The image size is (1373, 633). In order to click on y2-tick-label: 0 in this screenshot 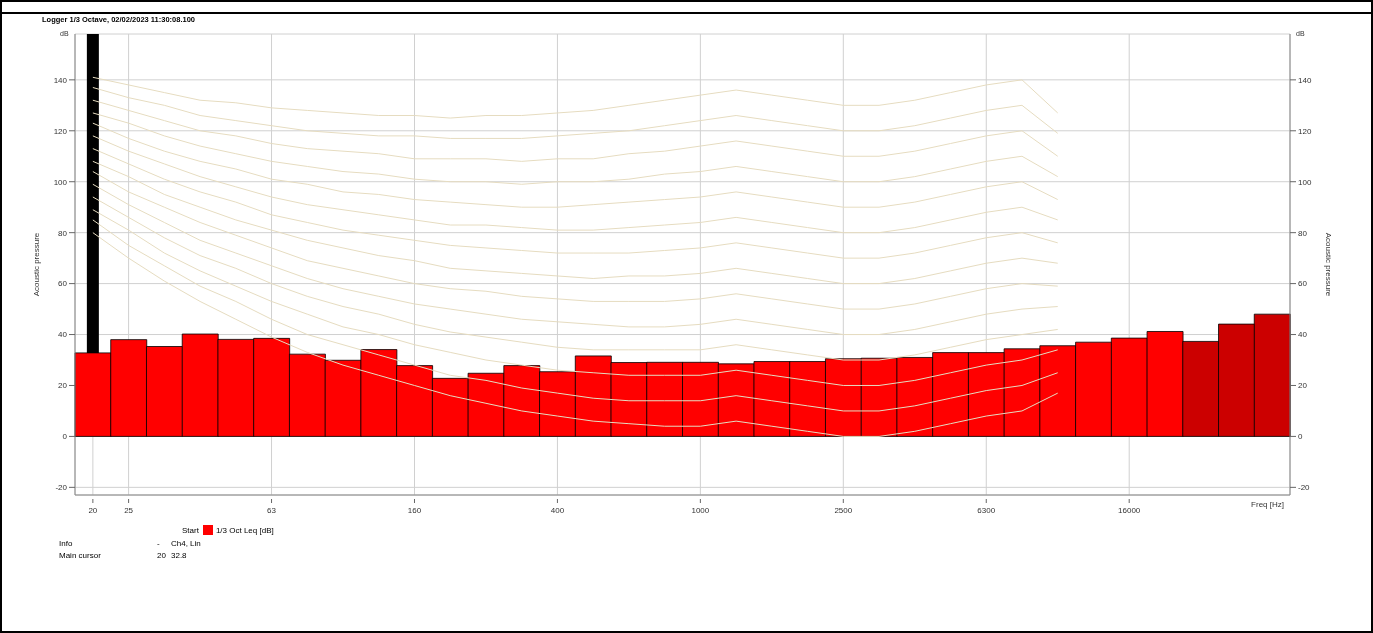, I will do `click(1300, 437)`.